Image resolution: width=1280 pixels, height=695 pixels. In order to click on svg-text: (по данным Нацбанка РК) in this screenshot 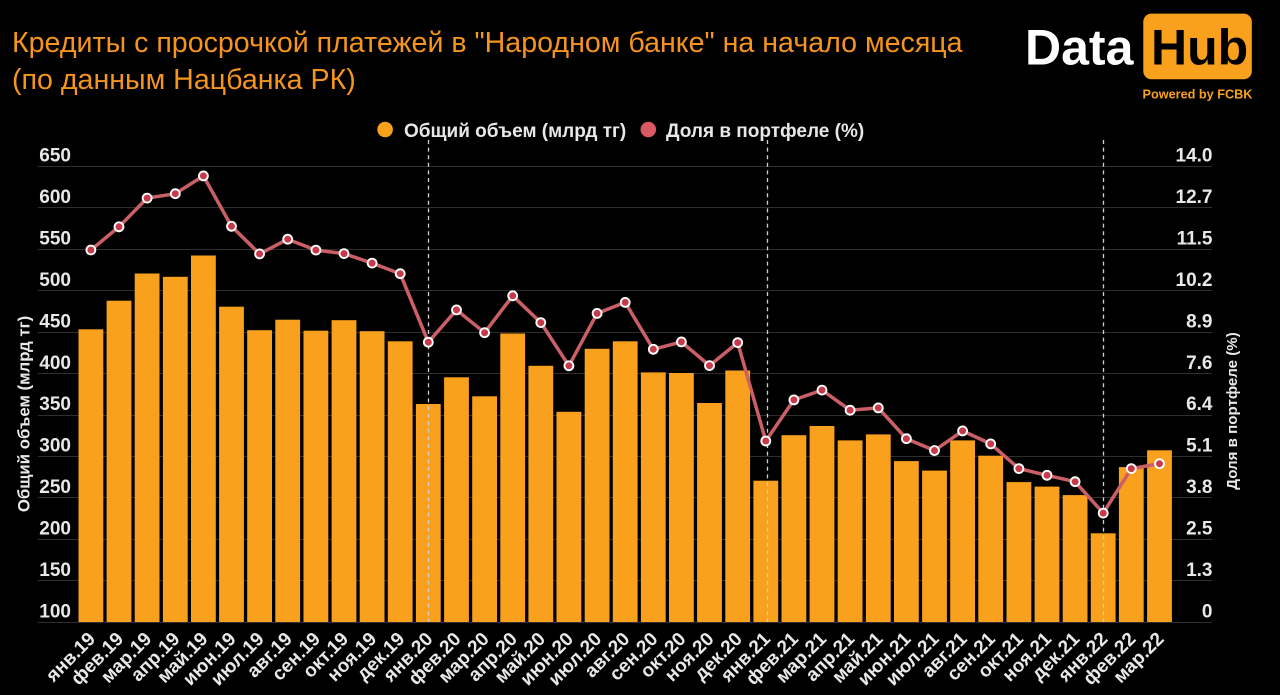, I will do `click(184, 80)`.